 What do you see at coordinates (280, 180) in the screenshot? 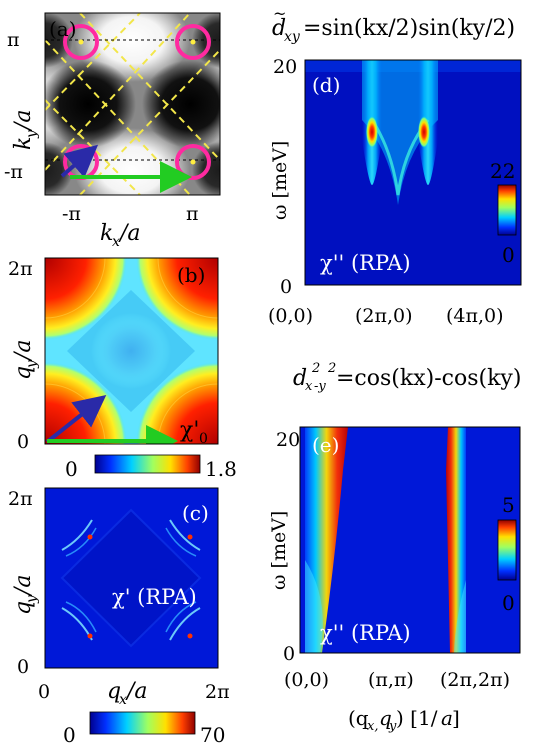
I see `panel-d-ylabel: ω [meV]` at bounding box center [280, 180].